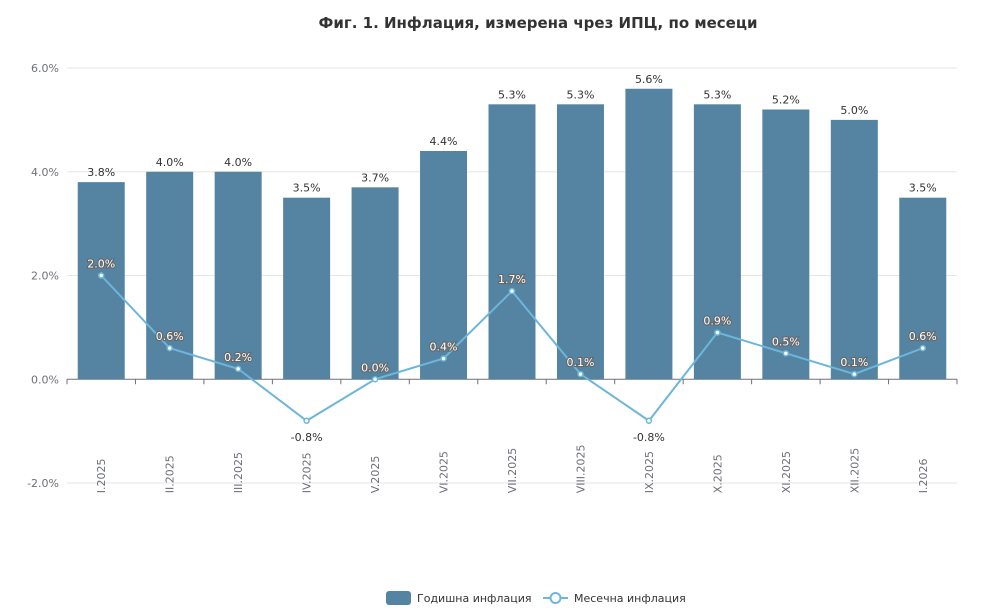 The height and width of the screenshot is (611, 991). Describe the element at coordinates (854, 249) in the screenshot. I see `bar-annual-XII.2025` at that location.